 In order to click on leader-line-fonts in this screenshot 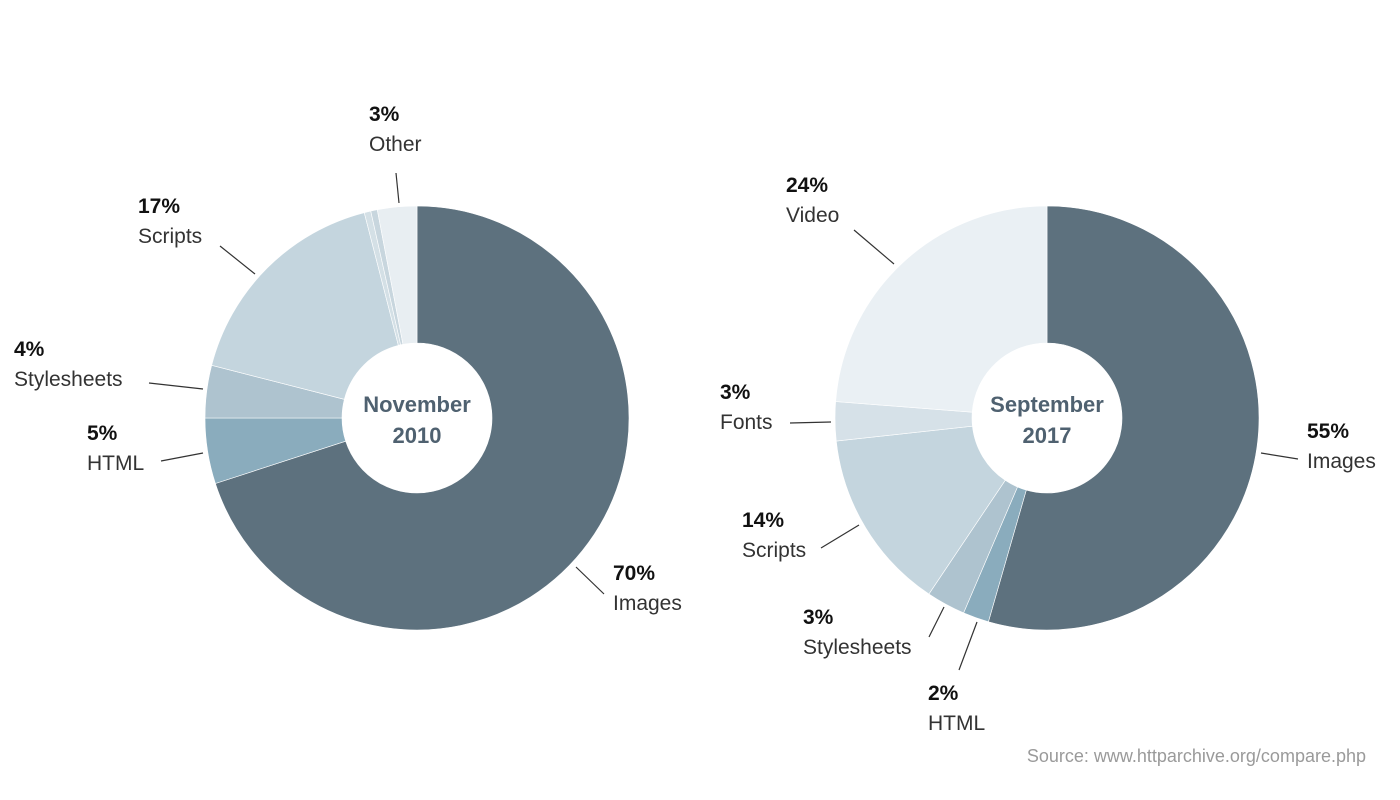, I will do `click(810, 422)`.